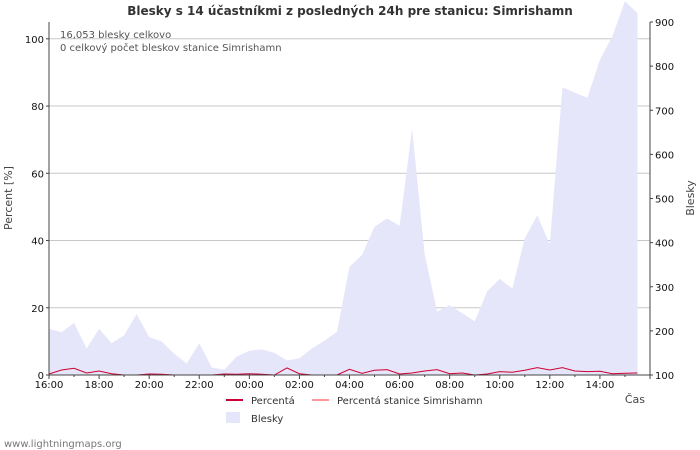  What do you see at coordinates (343, 371) in the screenshot?
I see `line-percent` at bounding box center [343, 371].